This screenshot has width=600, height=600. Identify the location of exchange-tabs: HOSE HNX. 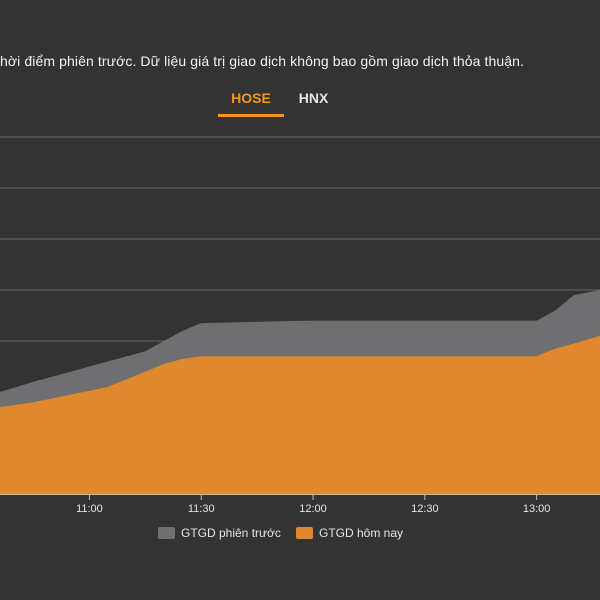
(300, 103).